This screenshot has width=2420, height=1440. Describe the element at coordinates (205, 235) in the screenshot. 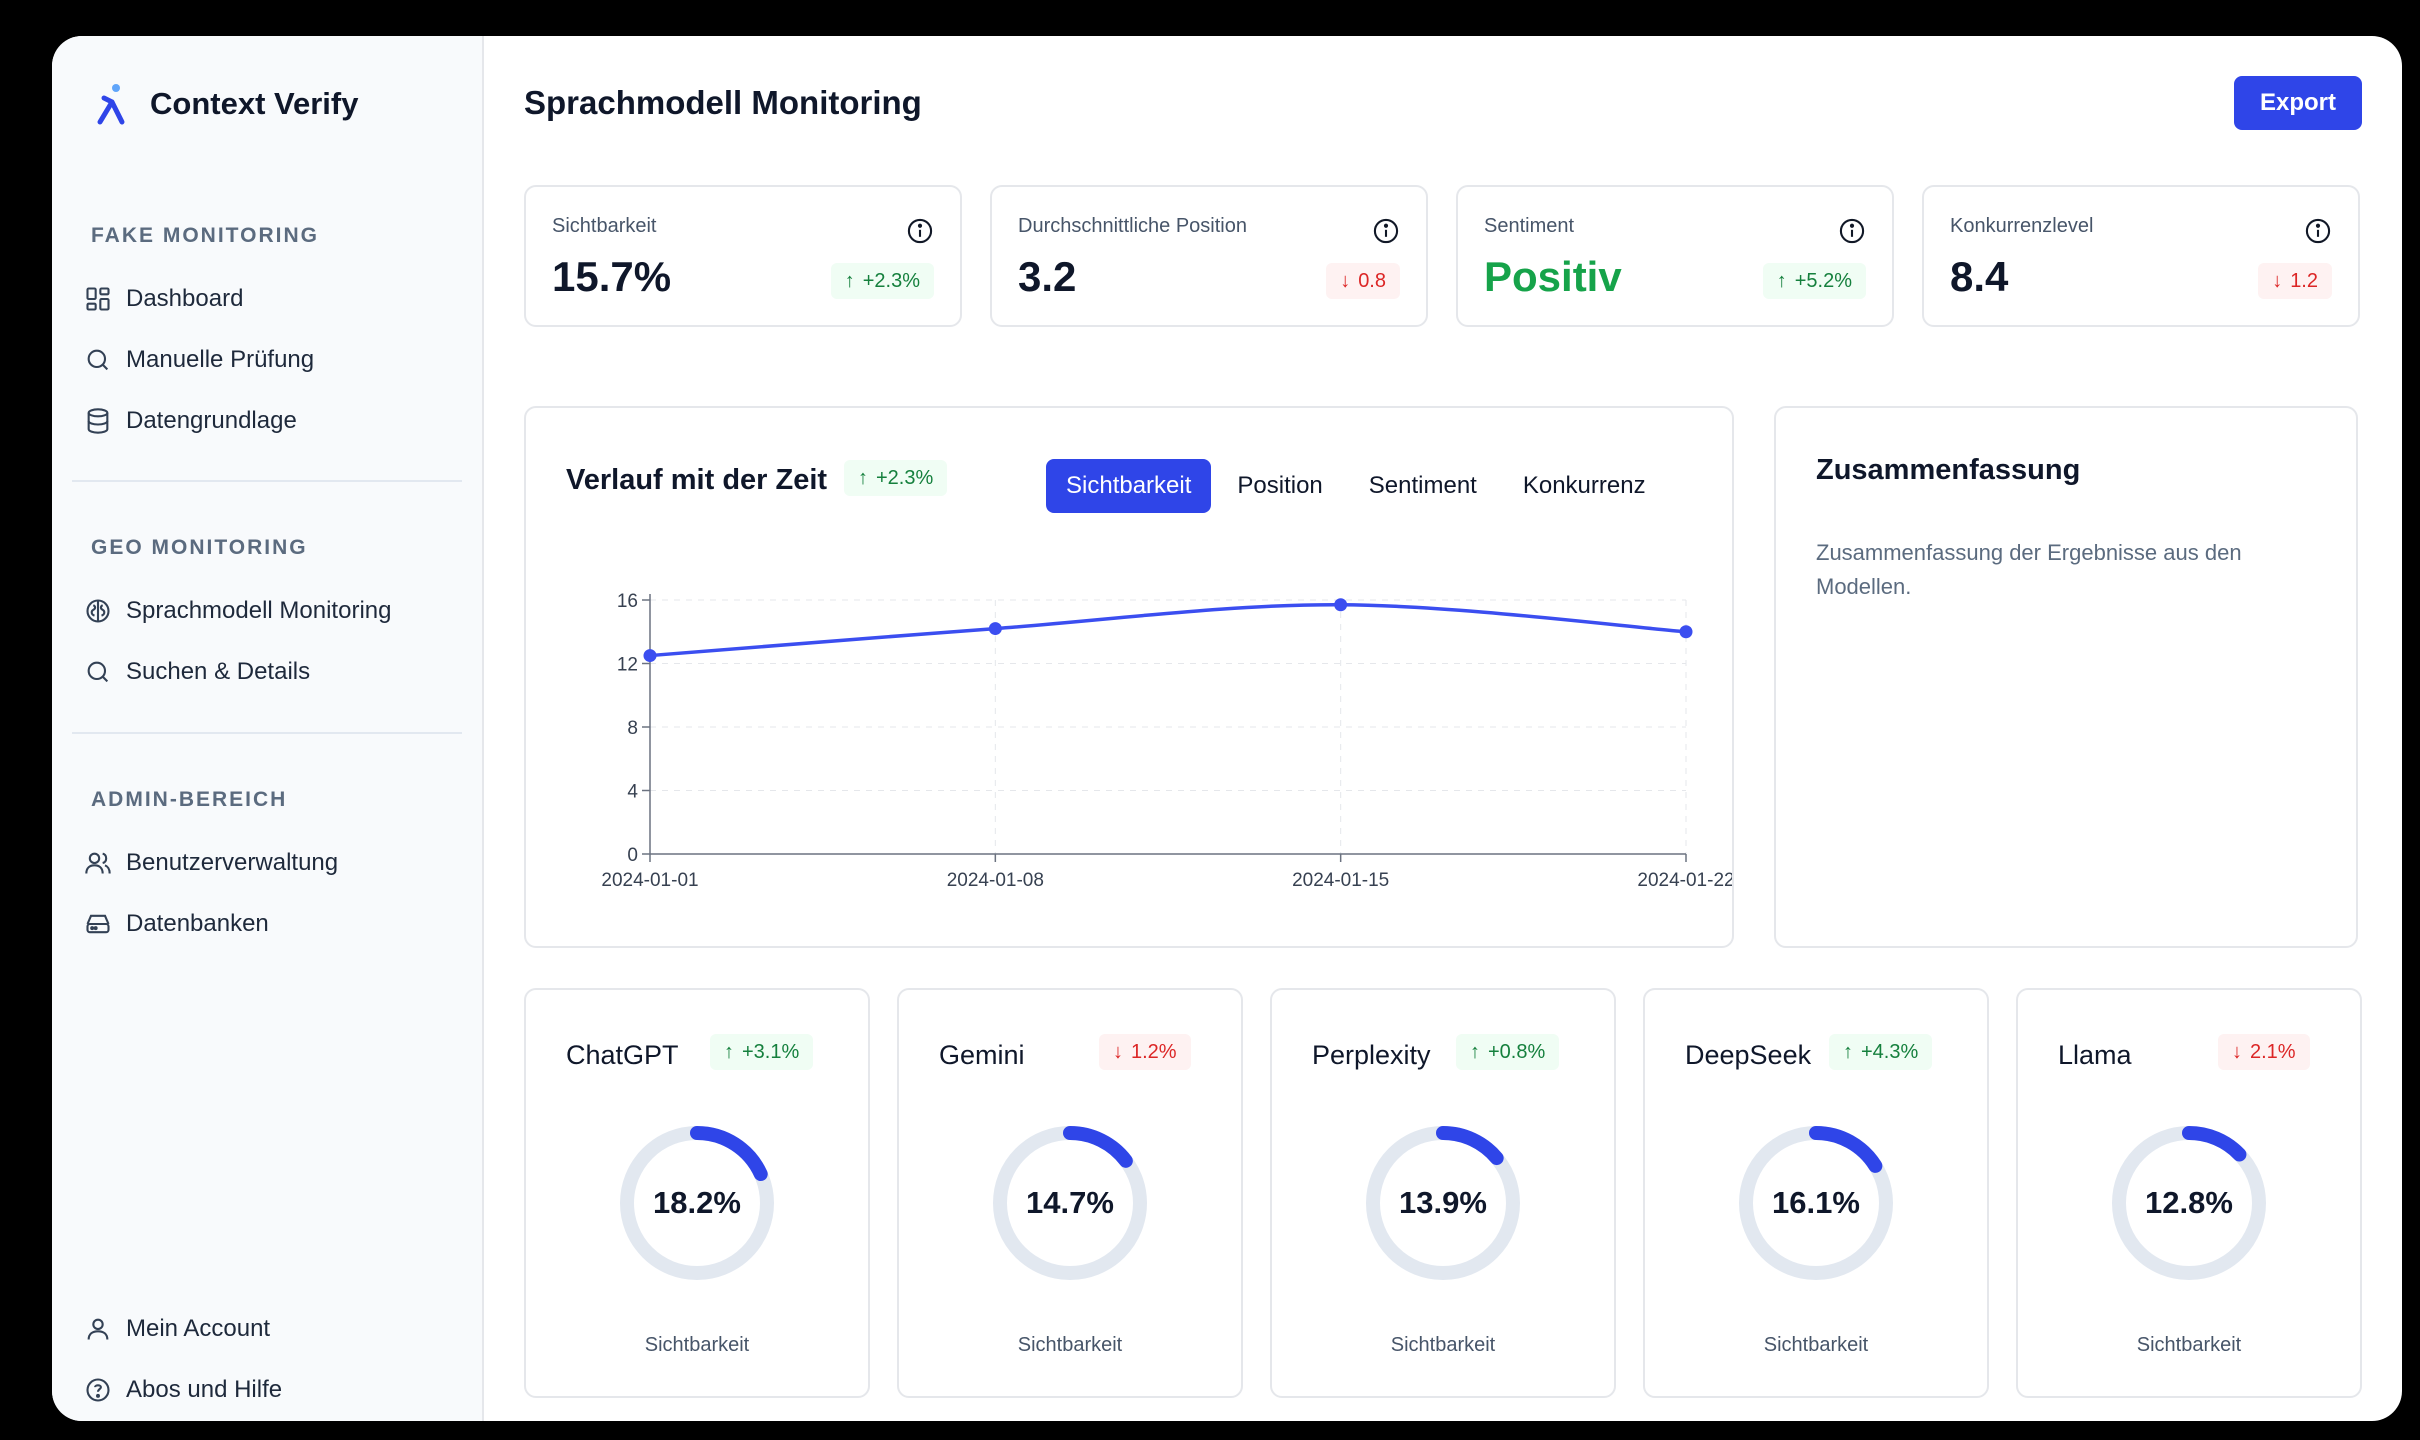

I see `nav-group-title: FAKE MONITORING` at that location.